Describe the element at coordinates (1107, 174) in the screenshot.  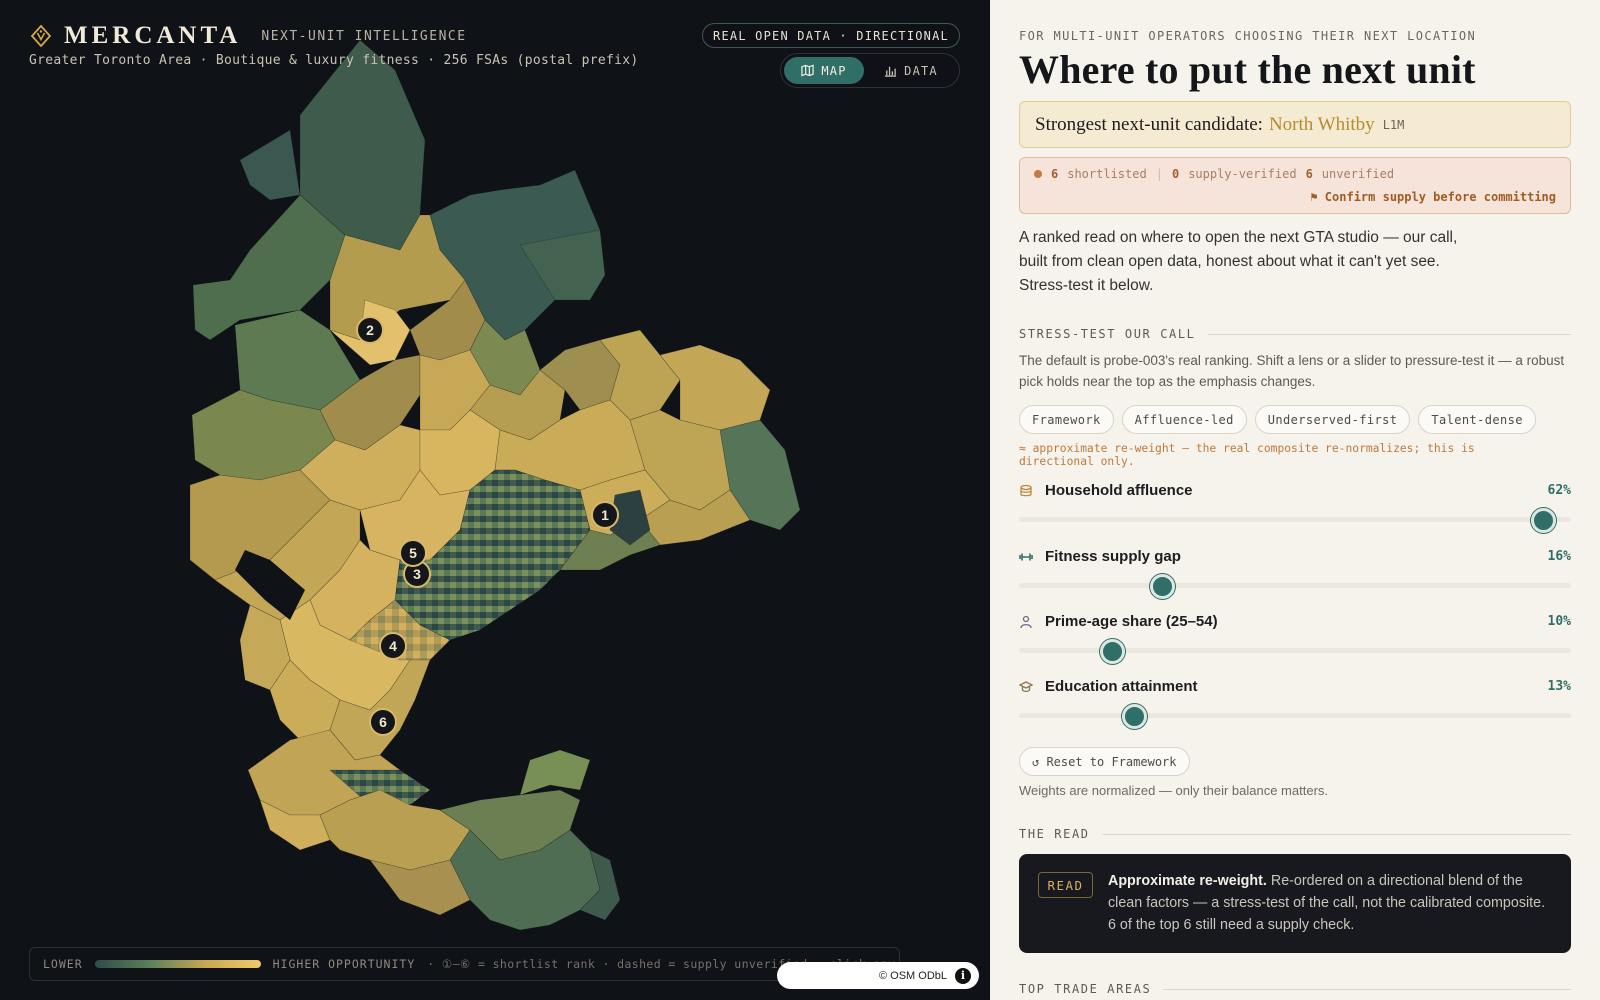
I see `shortlisted-label: shortlisted` at that location.